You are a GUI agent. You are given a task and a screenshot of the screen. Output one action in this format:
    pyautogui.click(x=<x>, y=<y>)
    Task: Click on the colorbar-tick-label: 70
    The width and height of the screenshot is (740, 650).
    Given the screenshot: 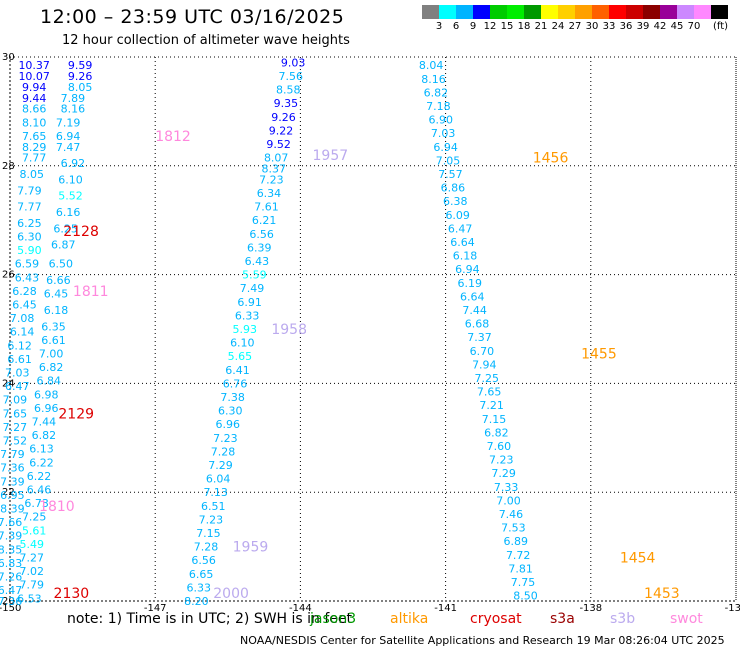 What is the action you would take?
    pyautogui.click(x=694, y=26)
    